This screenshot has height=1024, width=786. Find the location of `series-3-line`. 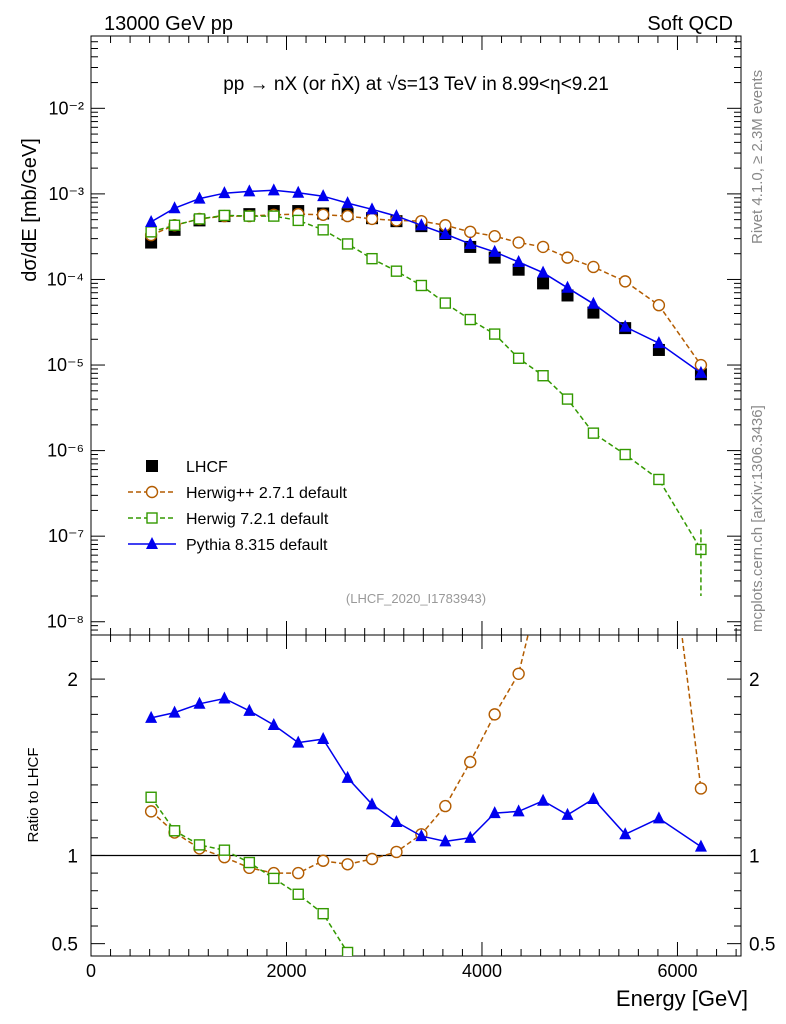

series-3-line is located at coordinates (426, 281).